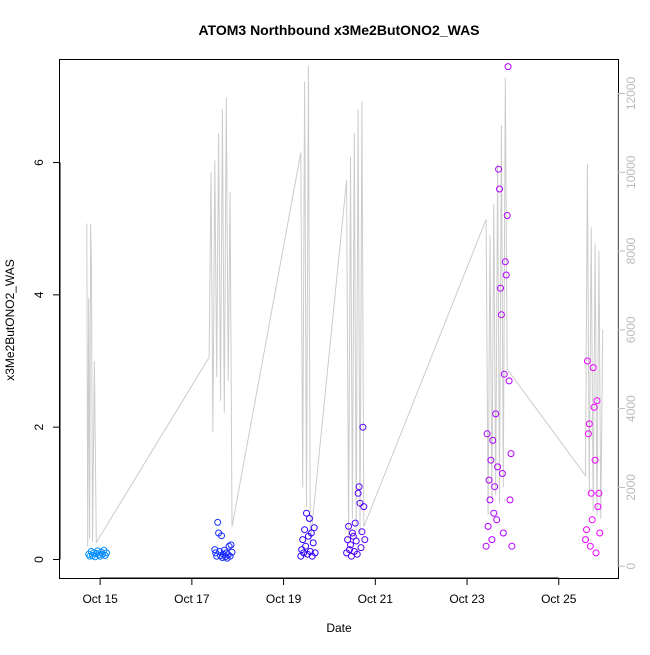 The width and height of the screenshot is (650, 655). I want to click on y-tick-label: 6, so click(39, 162).